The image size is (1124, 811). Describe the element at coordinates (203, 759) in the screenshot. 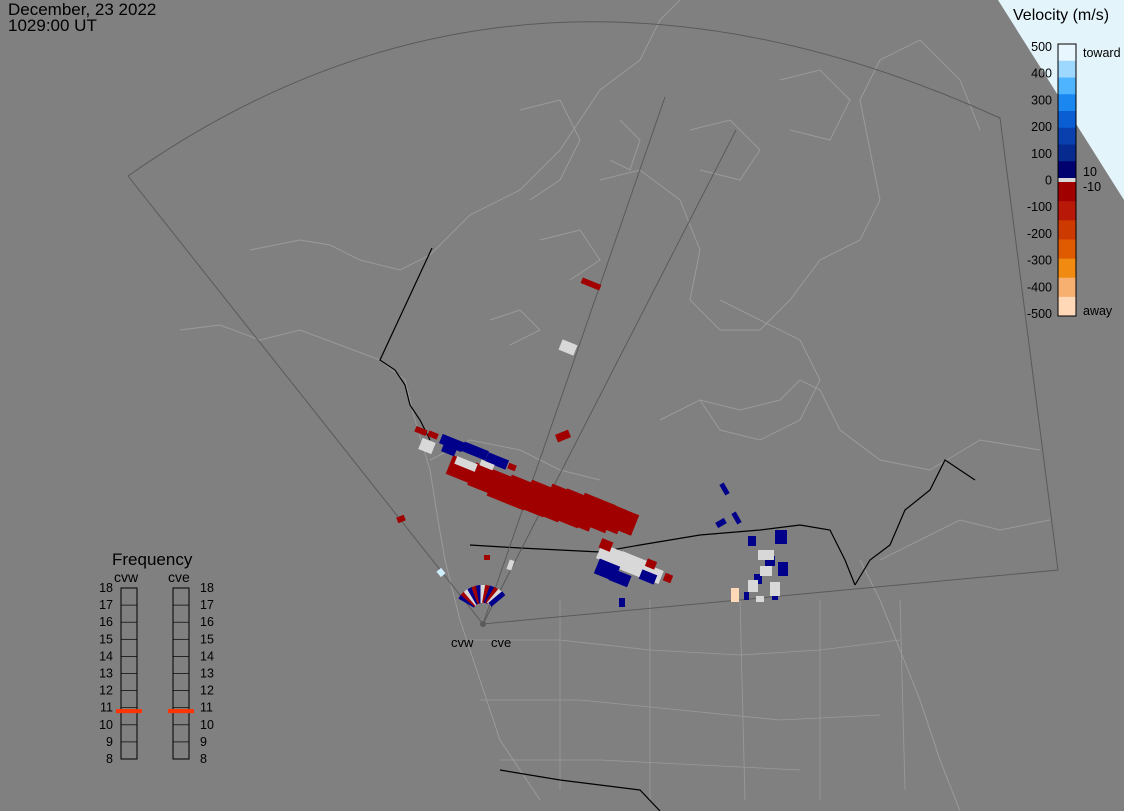

I see `frequency-tick-label-right: 8` at that location.